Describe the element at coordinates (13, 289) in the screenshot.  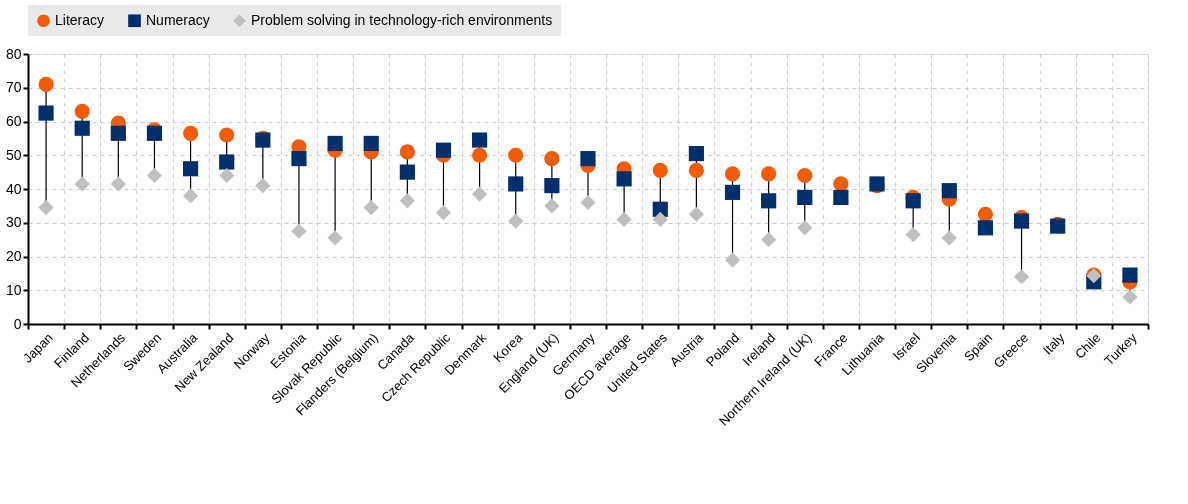
I see `y-tick-label: 10` at that location.